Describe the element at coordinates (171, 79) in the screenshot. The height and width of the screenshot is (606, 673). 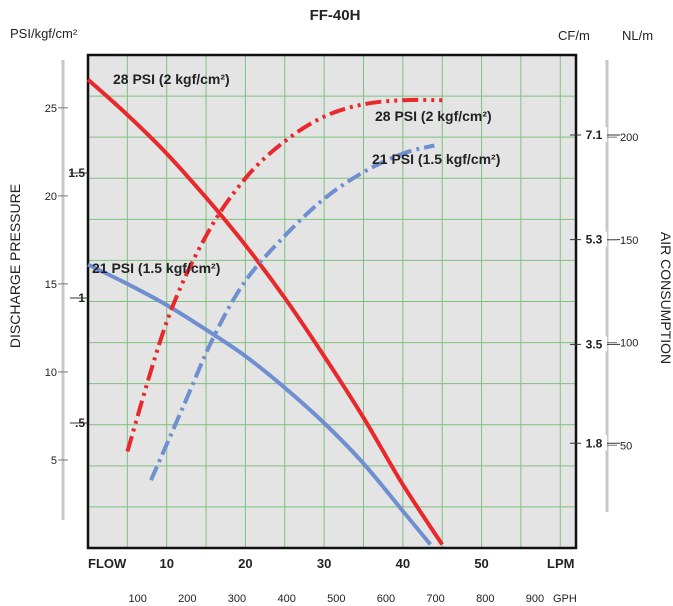
I see `curve-label-red-pressure: 28 PSI (2 kgf/cm²)` at that location.